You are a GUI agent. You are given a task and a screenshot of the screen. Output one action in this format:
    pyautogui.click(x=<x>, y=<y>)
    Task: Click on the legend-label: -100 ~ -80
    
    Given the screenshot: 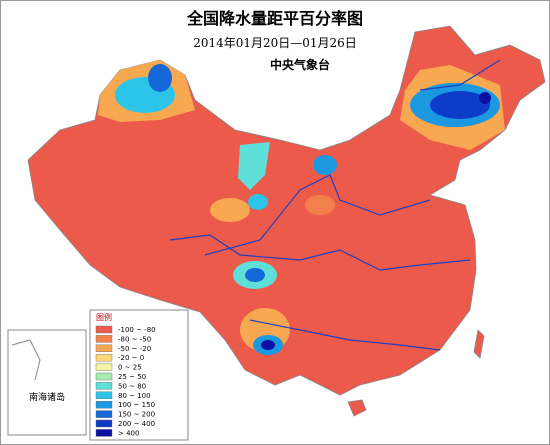 What is the action you would take?
    pyautogui.click(x=137, y=330)
    